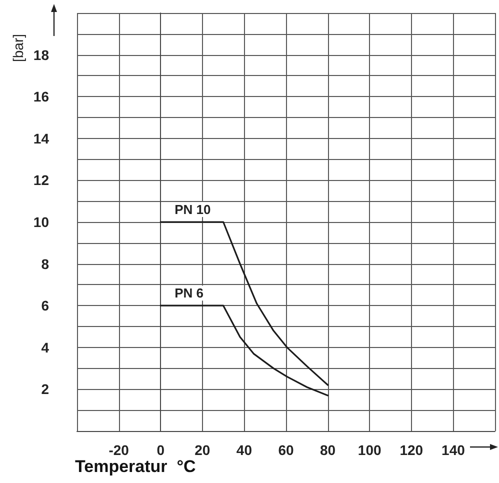 This screenshot has width=499, height=483. Describe the element at coordinates (41, 222) in the screenshot. I see `y-tick-label: 10` at that location.